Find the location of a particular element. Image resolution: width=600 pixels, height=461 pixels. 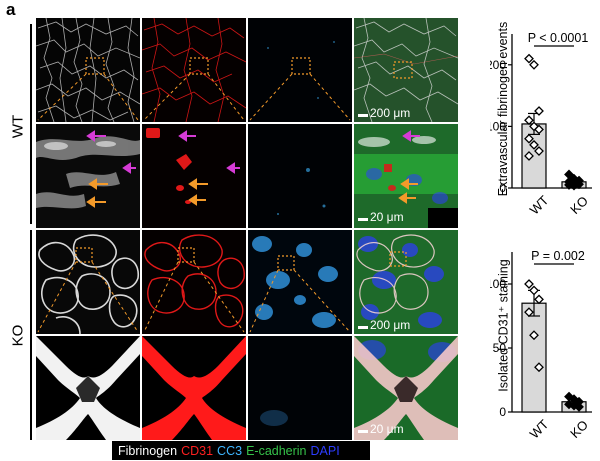

wt-cd31-overview is located at coordinates (194, 70).